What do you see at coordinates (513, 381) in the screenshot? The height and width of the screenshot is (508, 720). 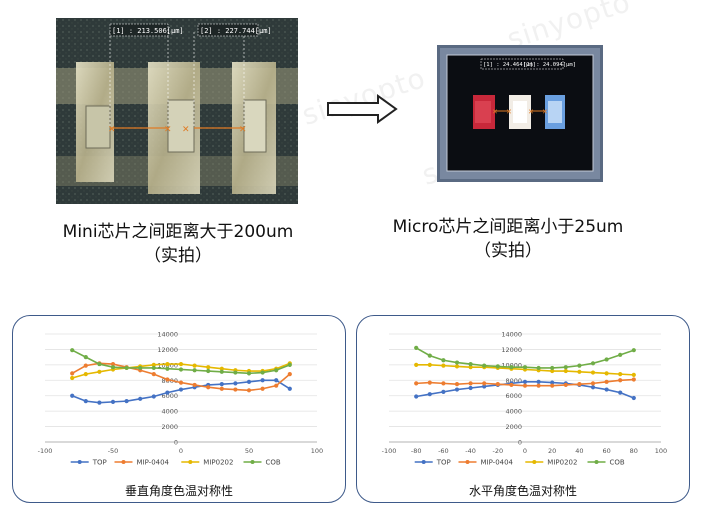 I see `y-tick-label: 8000` at bounding box center [513, 381].